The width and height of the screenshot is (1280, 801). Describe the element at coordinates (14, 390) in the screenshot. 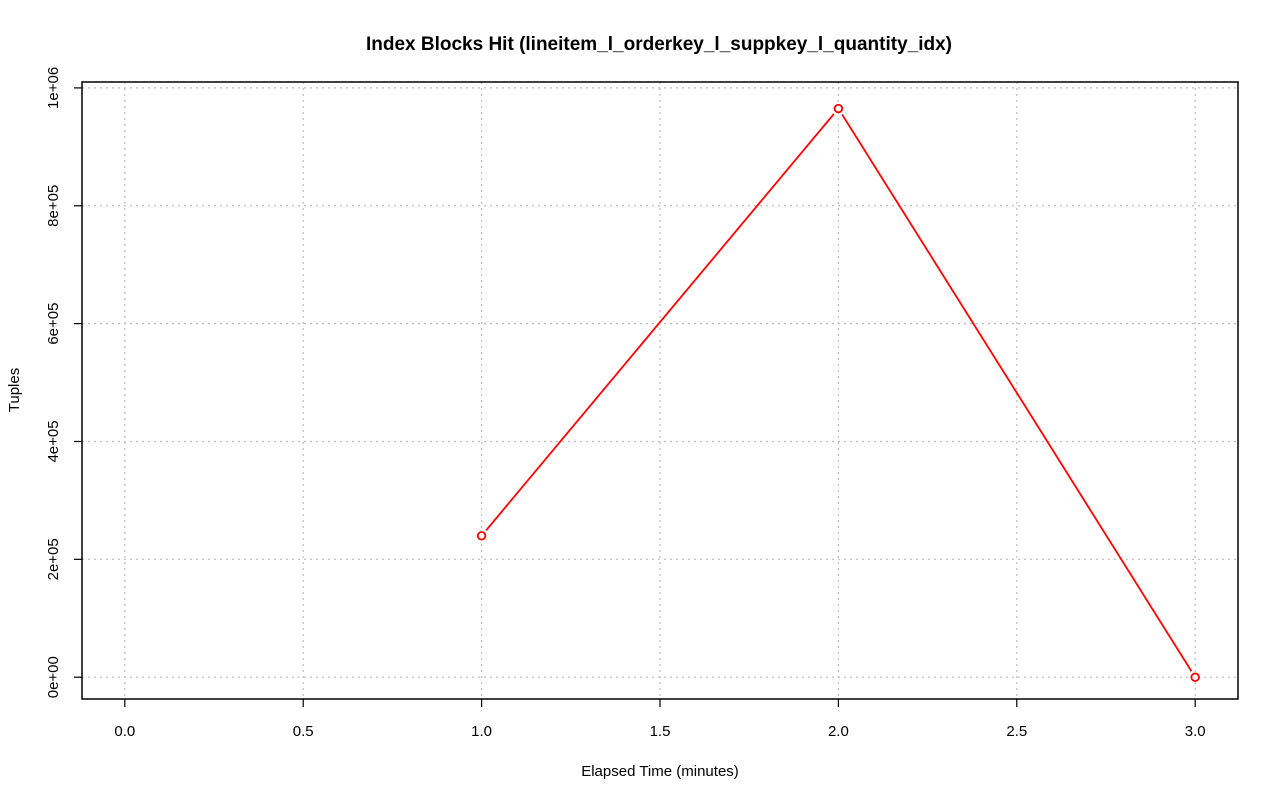

I see `y-axis-label: Tuples` at that location.